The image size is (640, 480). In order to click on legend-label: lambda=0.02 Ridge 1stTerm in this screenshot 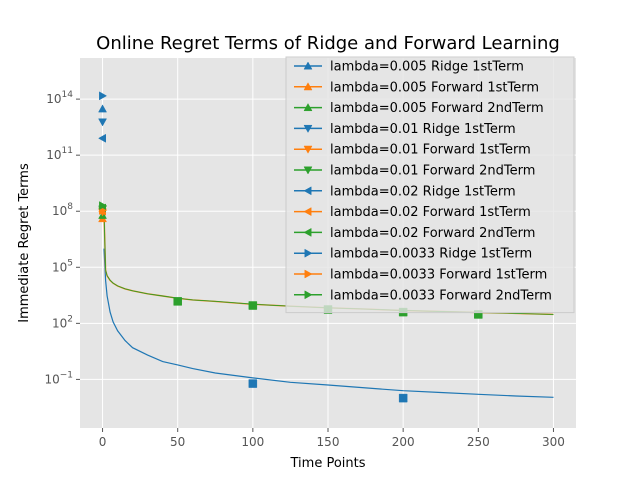, I will do `click(423, 191)`.